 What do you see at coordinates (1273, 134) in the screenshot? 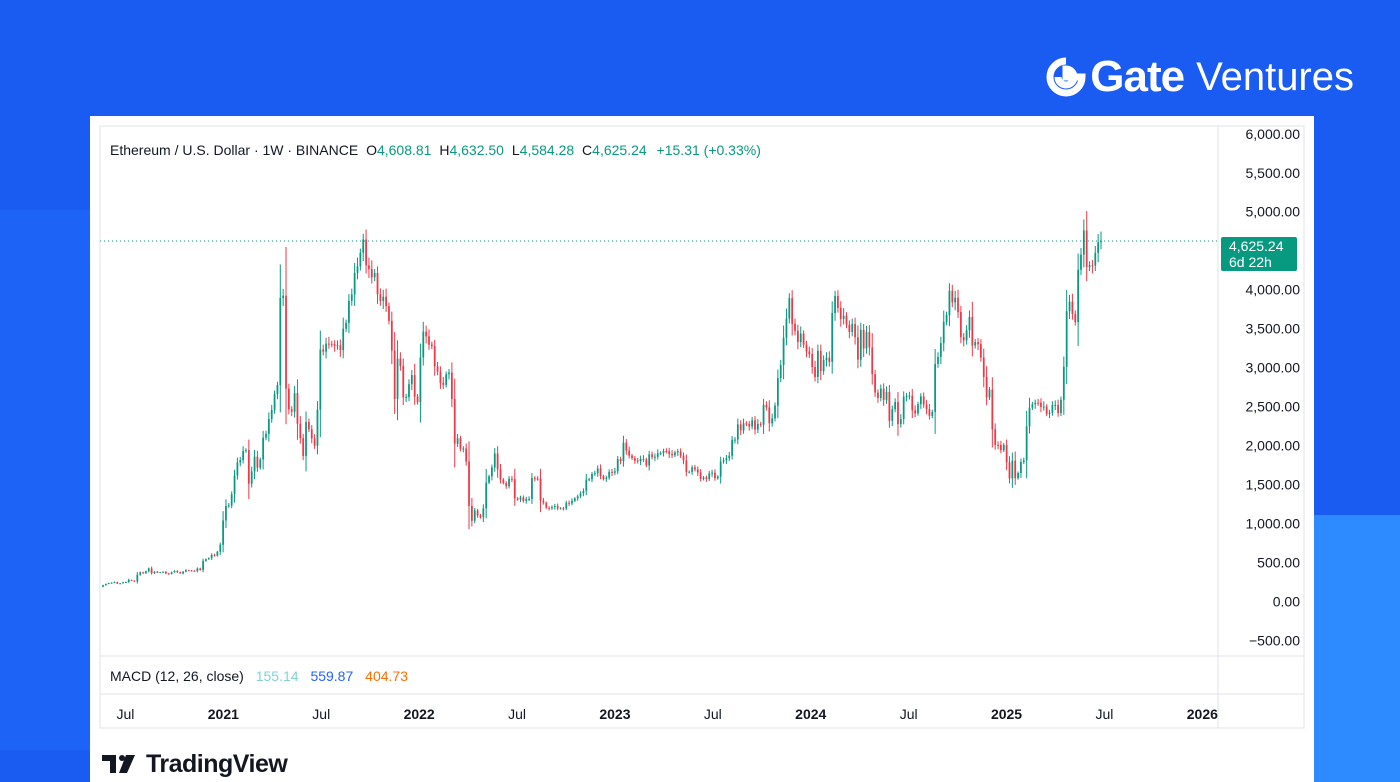
I see `y-tick-label: 6,000.00` at bounding box center [1273, 134].